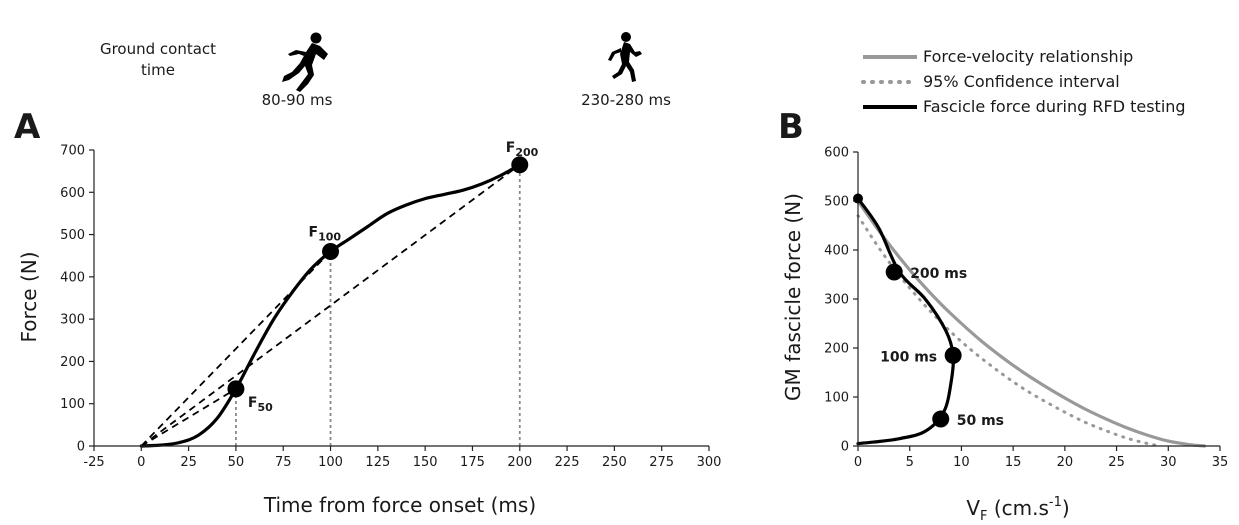  Describe the element at coordinates (93, 462) in the screenshot. I see `panel-a-x-tick-label: -25` at that location.